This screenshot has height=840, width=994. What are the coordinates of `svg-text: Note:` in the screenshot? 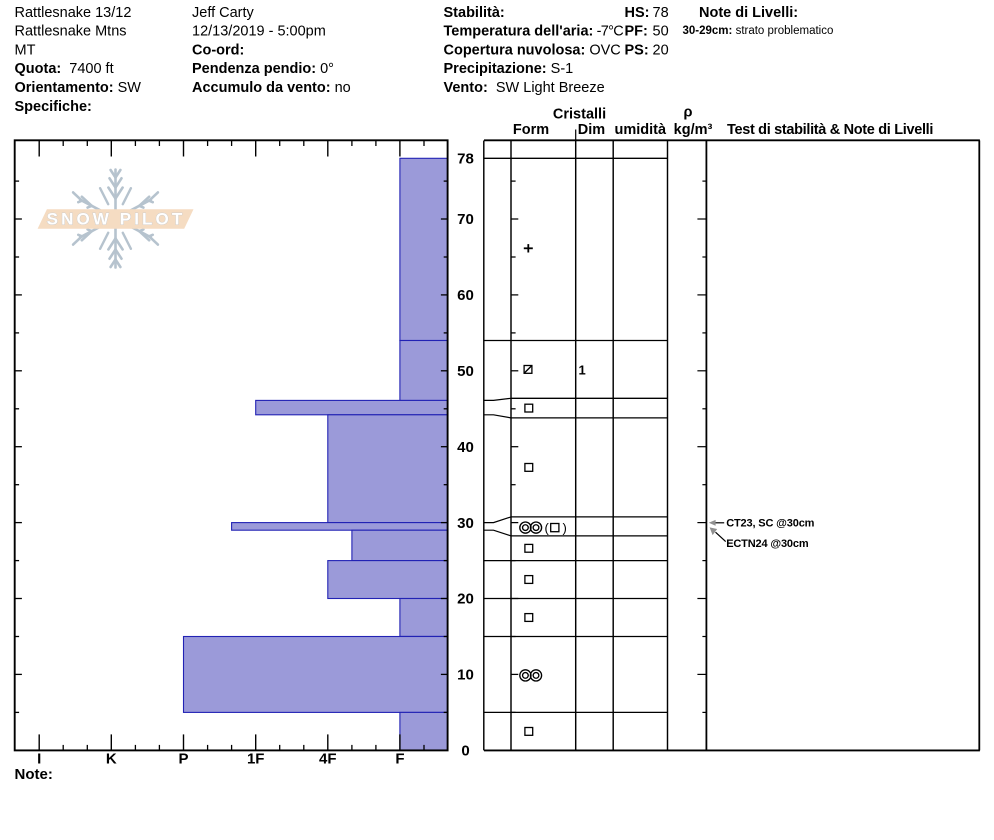 It's located at (34, 774).